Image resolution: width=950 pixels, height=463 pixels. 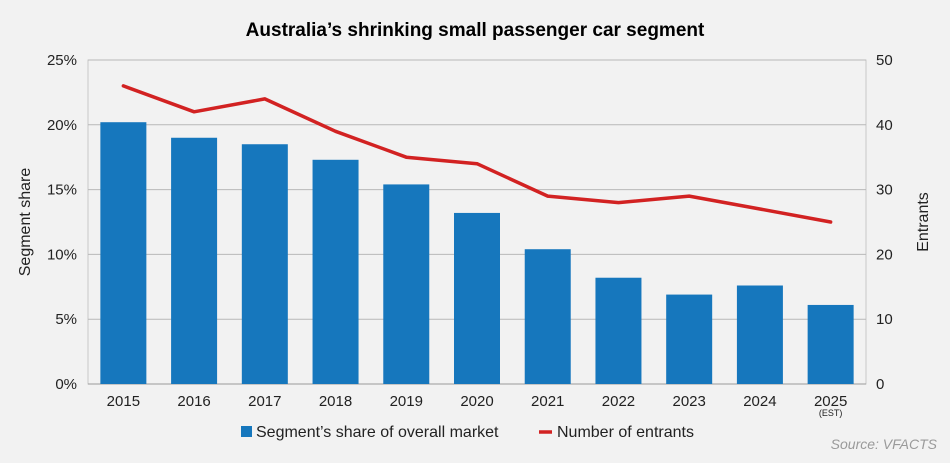 What do you see at coordinates (476, 401) in the screenshot?
I see `x-axis-tick-label: 2020` at bounding box center [476, 401].